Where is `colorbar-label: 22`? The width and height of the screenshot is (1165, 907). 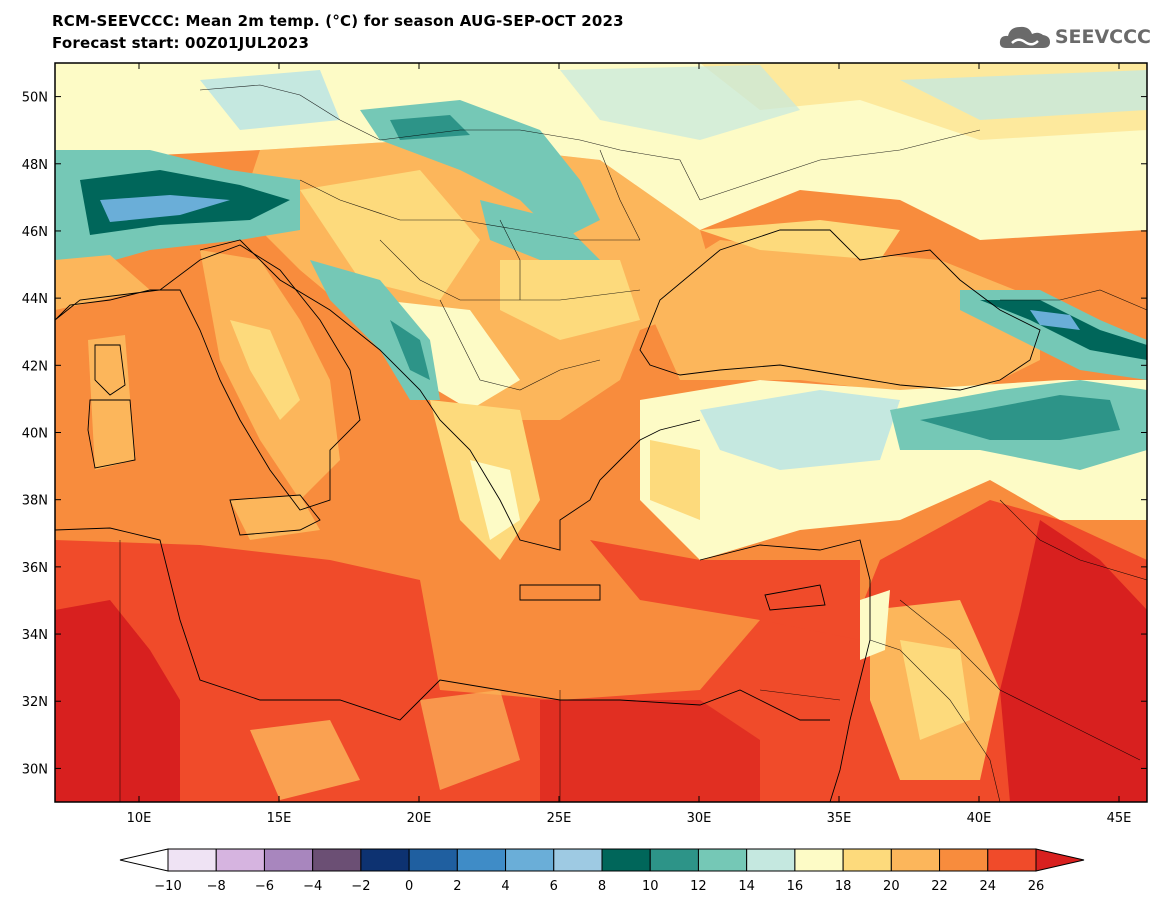
colorbar-label: 22 is located at coordinates (939, 886).